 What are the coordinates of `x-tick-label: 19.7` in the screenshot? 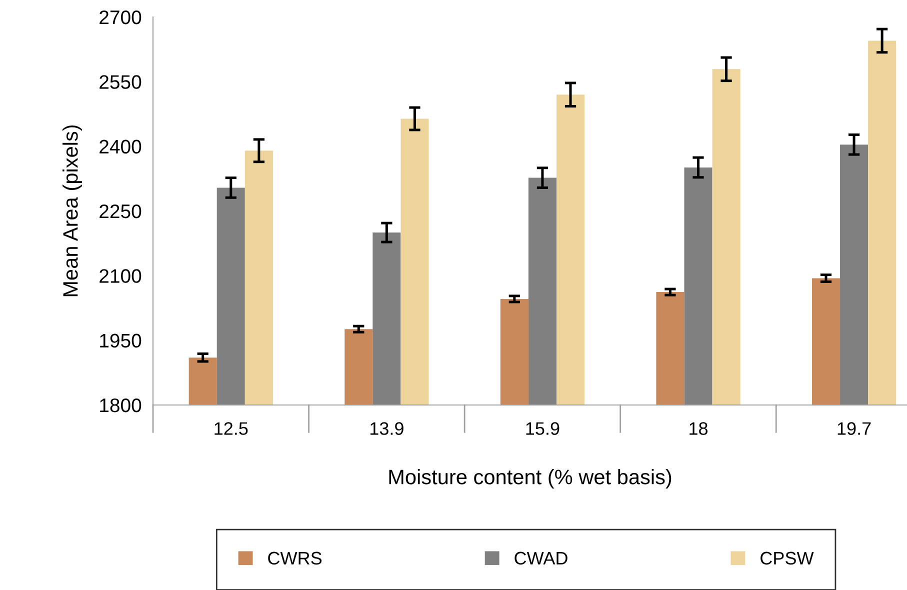 It's located at (854, 428).